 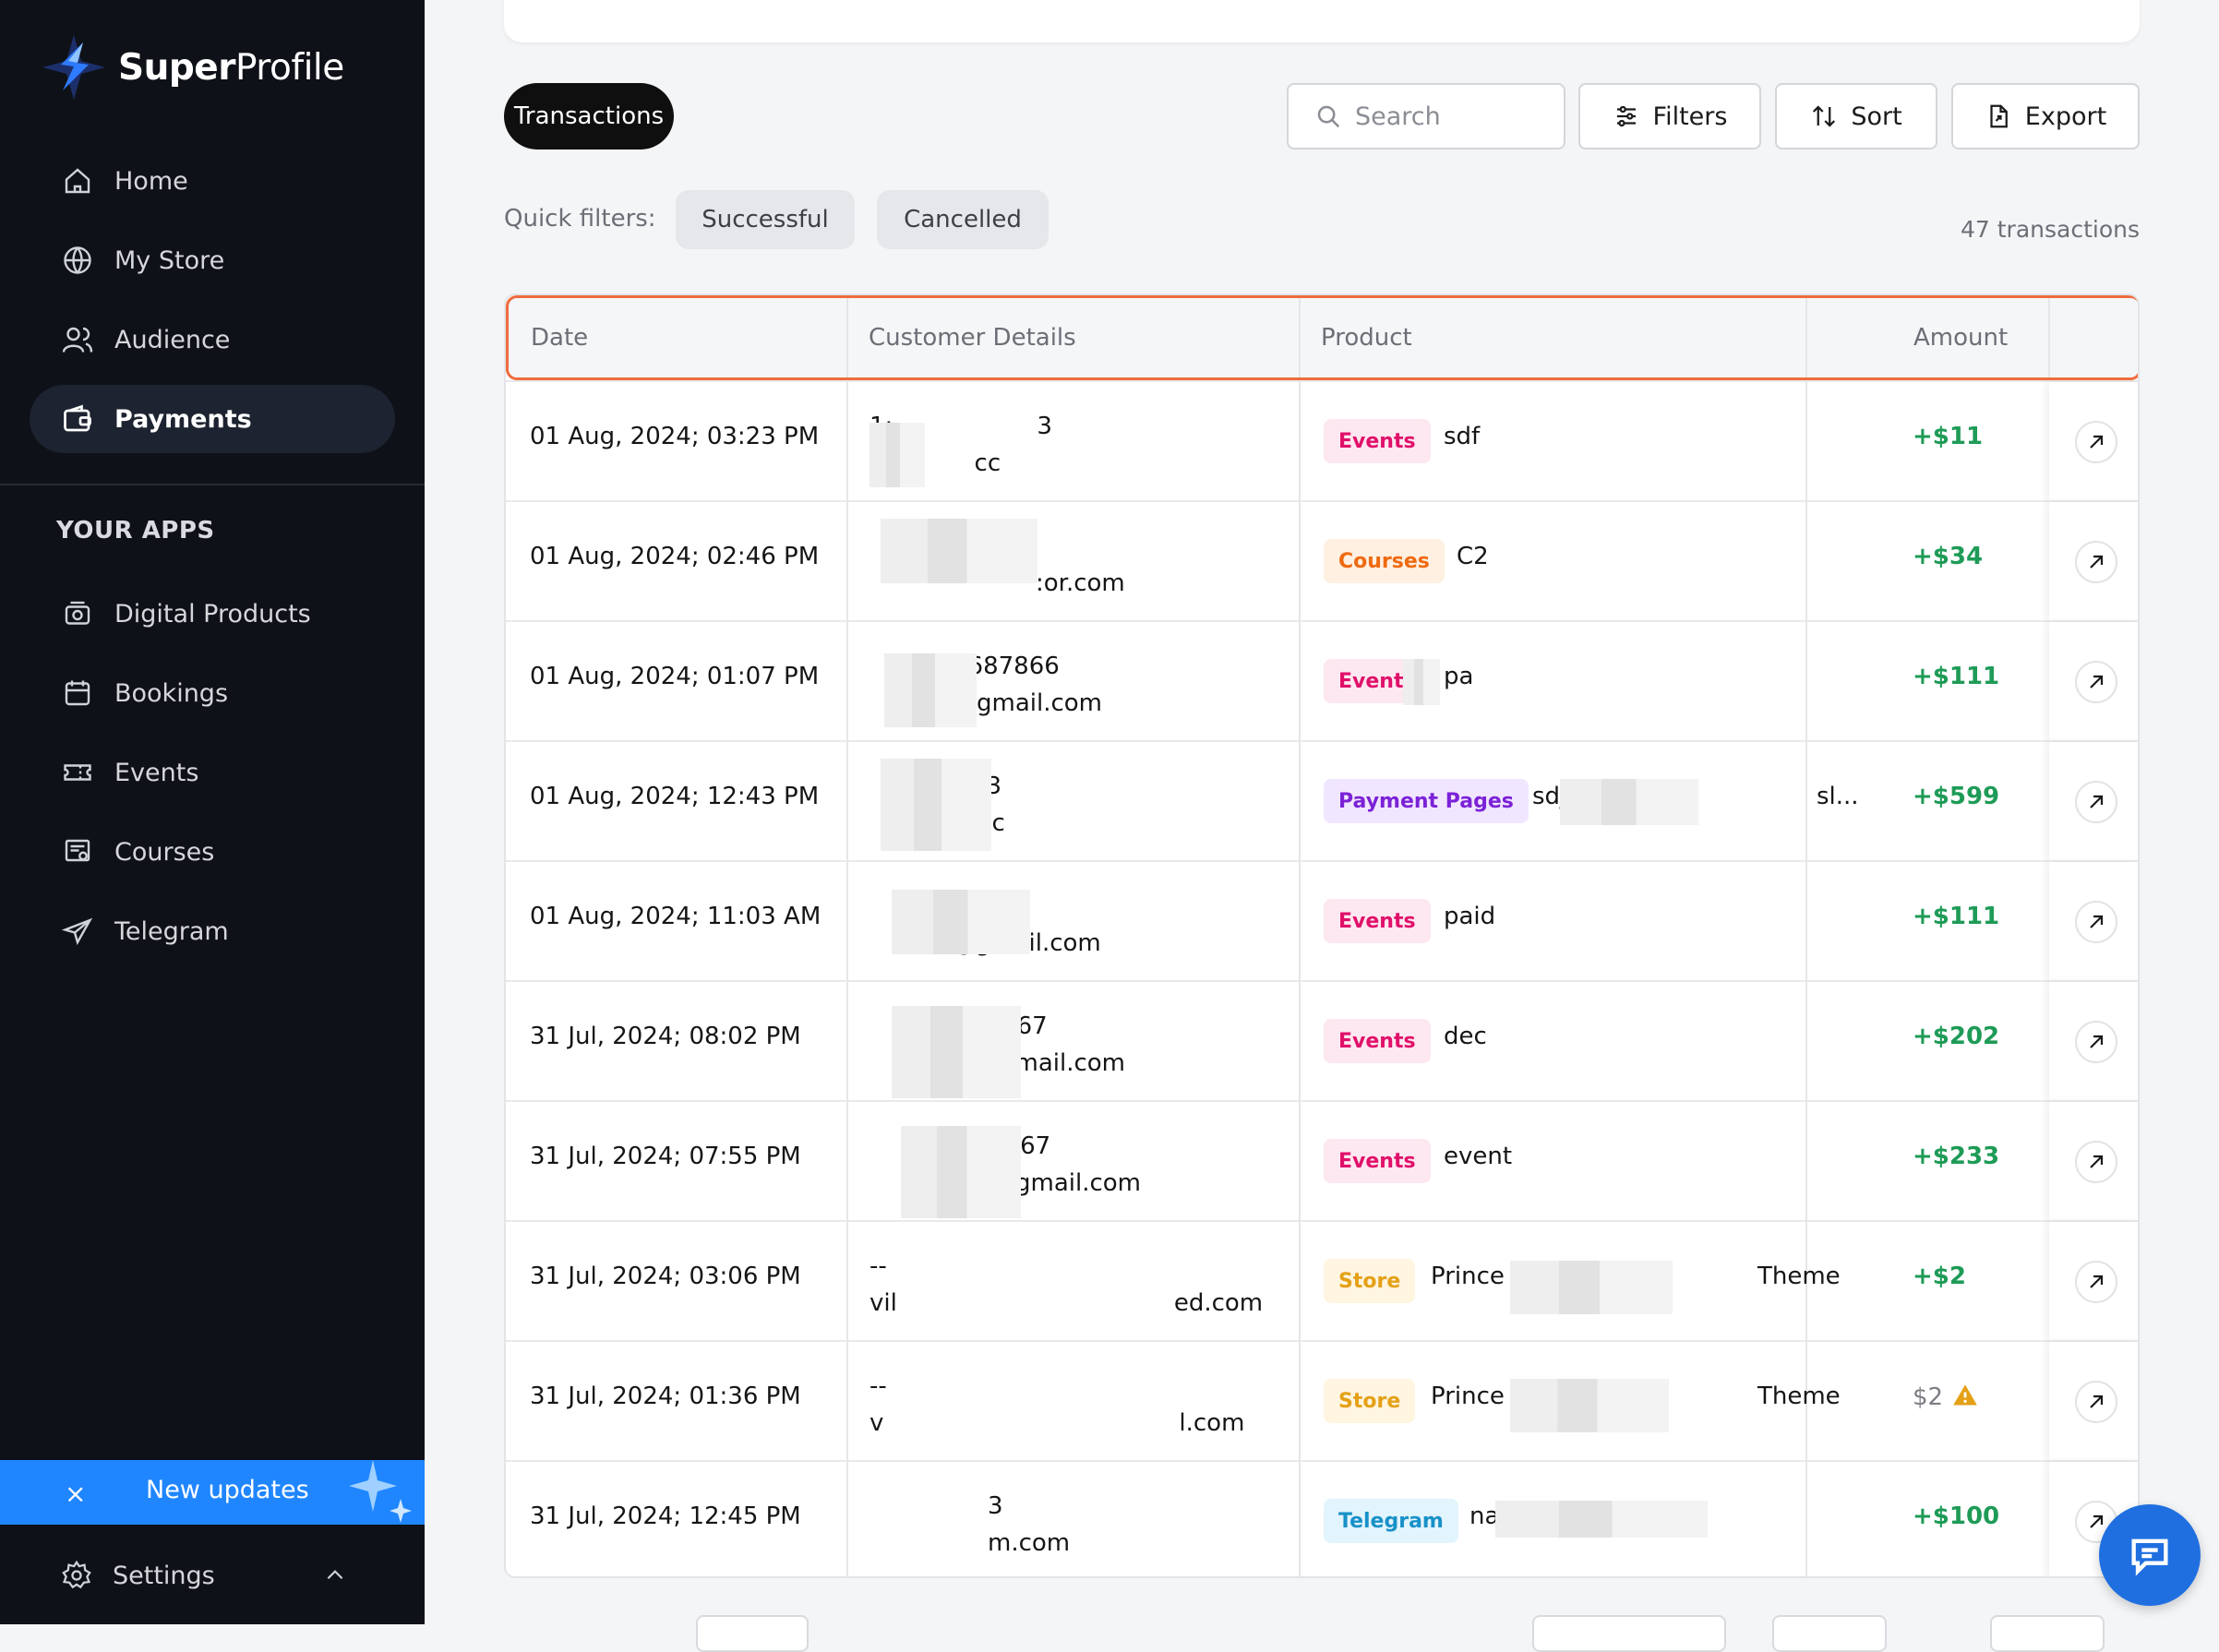 I want to click on nav-telegram: Telegram, so click(x=212, y=931).